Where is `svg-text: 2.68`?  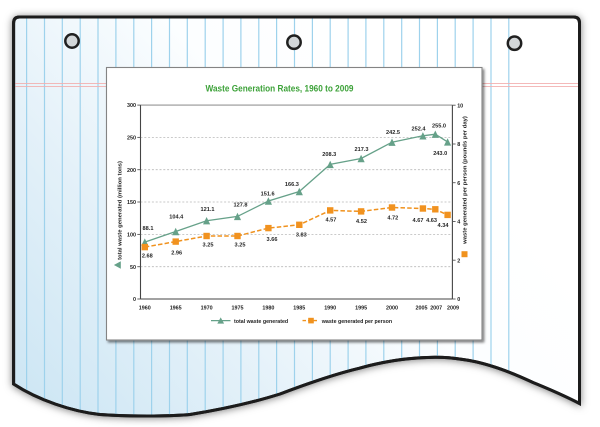 svg-text: 2.68 is located at coordinates (147, 257).